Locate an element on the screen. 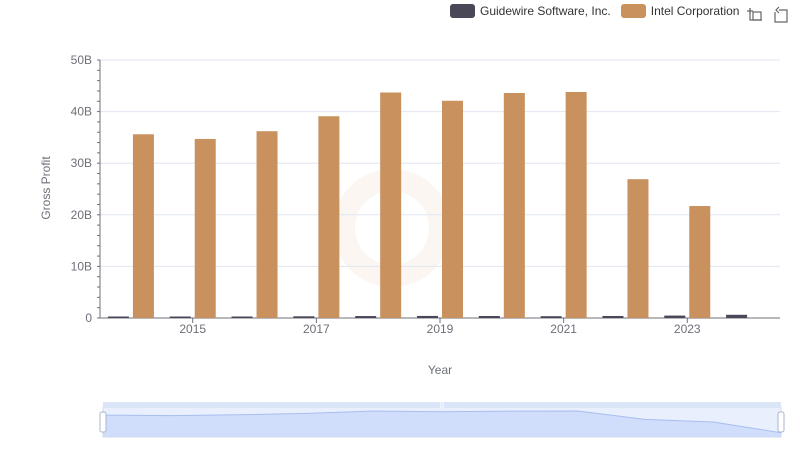 Image resolution: width=800 pixels, height=461 pixels. data-zoom-handle-right is located at coordinates (781, 422).